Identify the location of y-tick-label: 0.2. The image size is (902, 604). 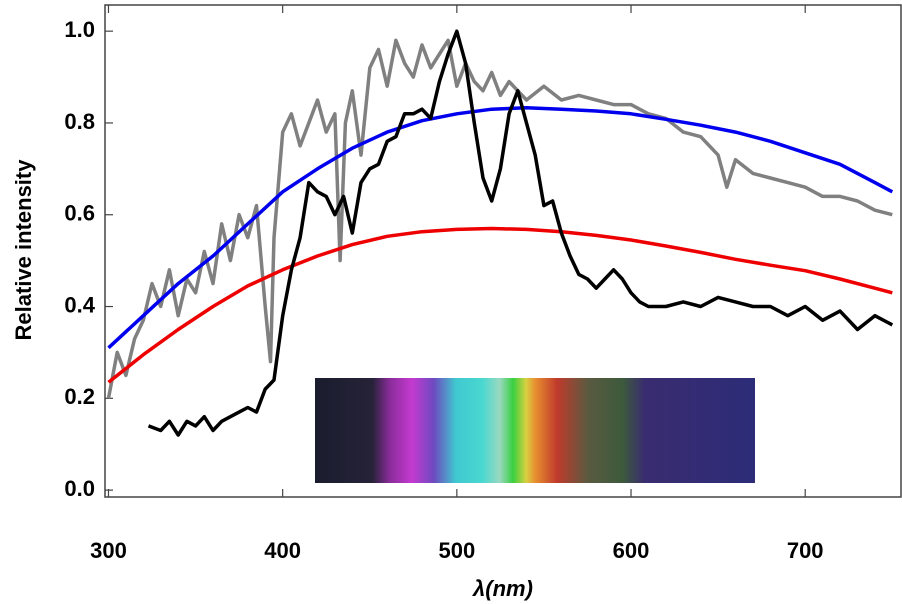
(79, 396).